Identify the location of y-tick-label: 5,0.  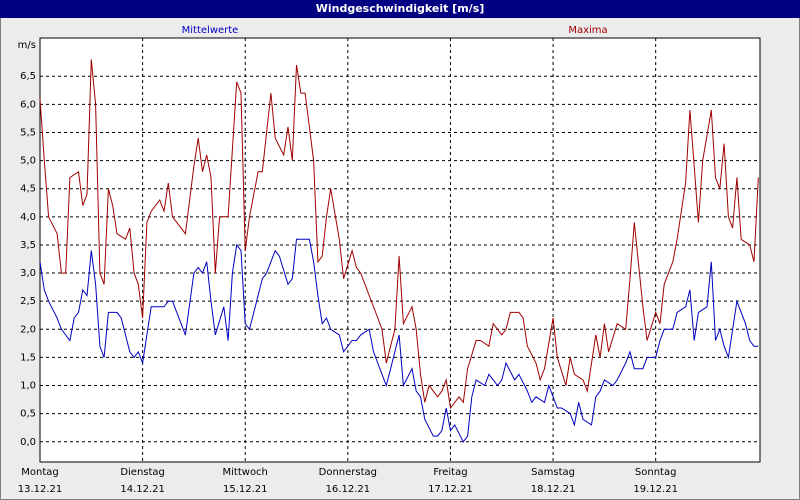
(28, 161).